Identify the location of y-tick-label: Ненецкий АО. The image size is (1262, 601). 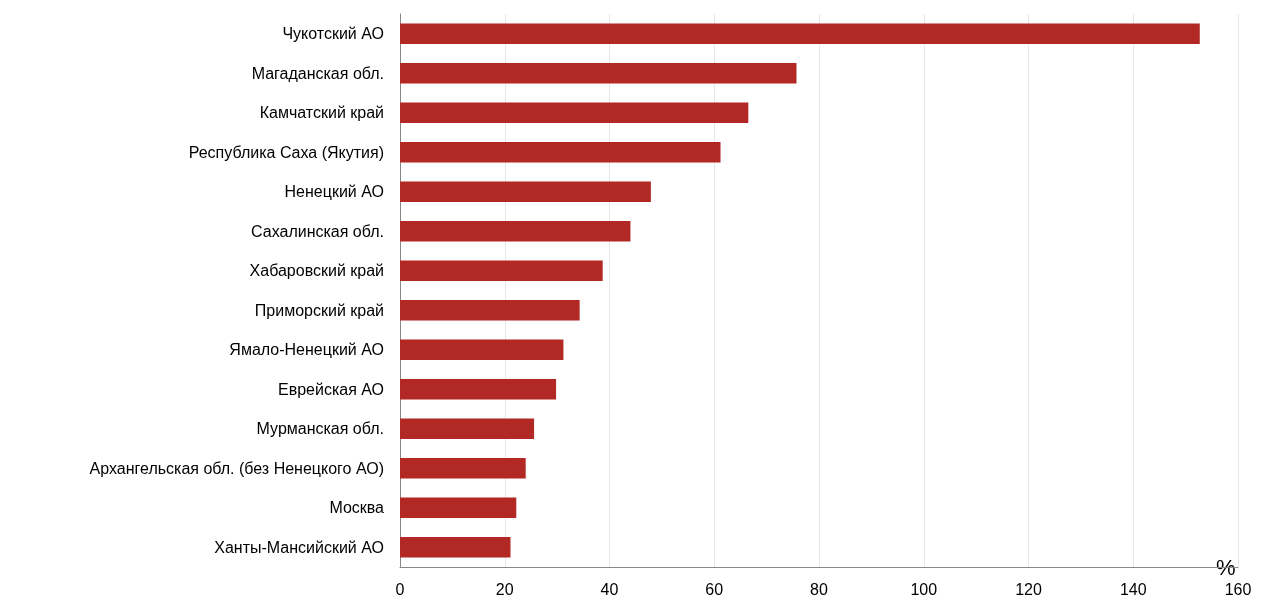
(334, 192).